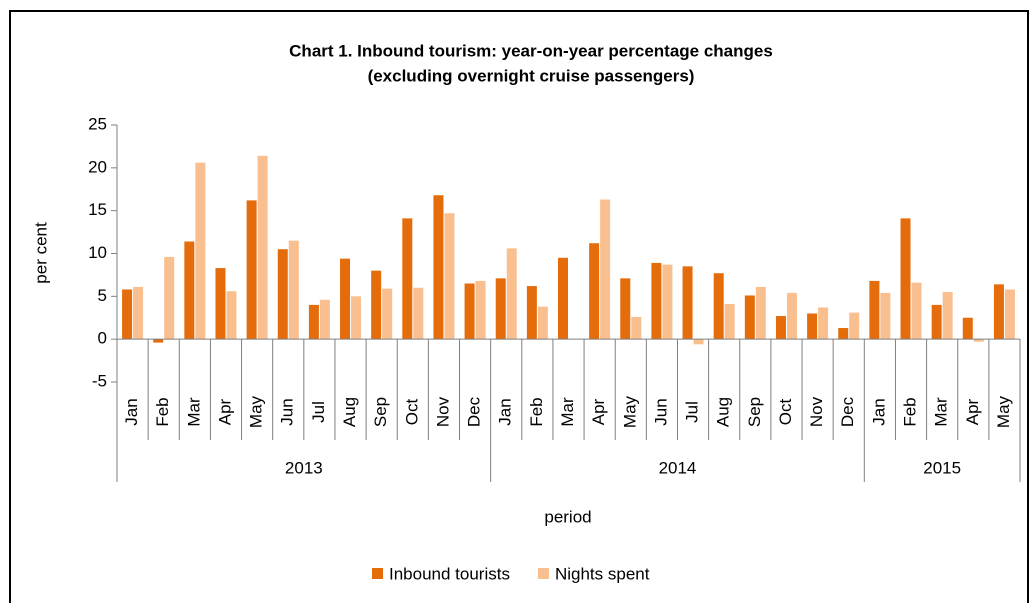 The width and height of the screenshot is (1036, 603). Describe the element at coordinates (97, 252) in the screenshot. I see `y-tick-label: 10` at that location.